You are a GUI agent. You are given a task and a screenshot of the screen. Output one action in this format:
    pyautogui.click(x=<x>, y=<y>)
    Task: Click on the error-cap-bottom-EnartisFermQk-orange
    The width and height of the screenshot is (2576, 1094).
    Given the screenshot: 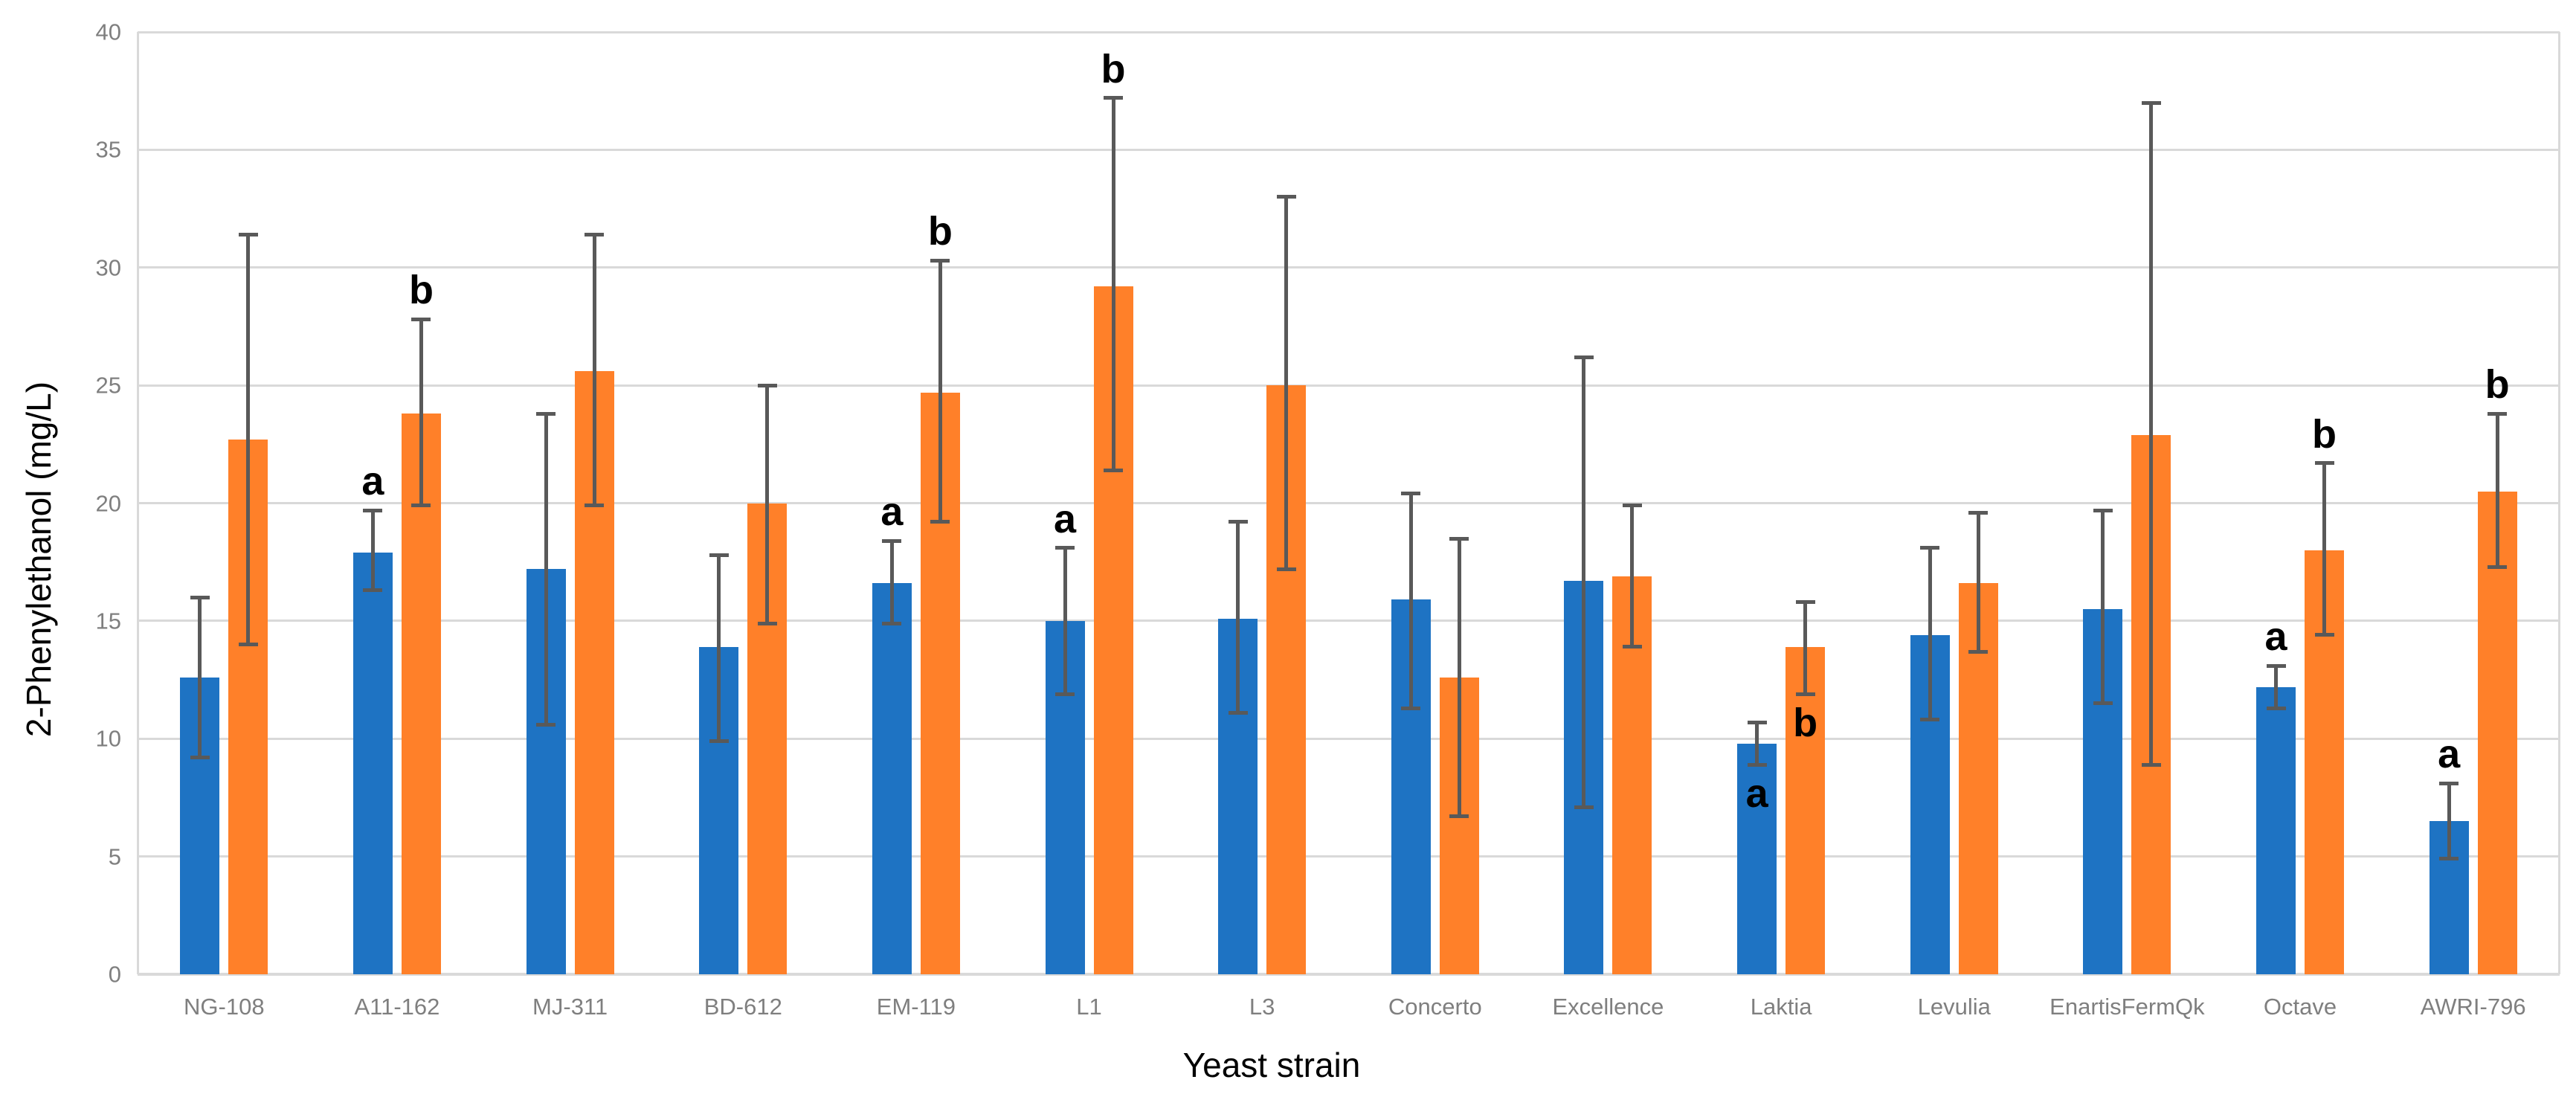 What is the action you would take?
    pyautogui.click(x=2151, y=765)
    